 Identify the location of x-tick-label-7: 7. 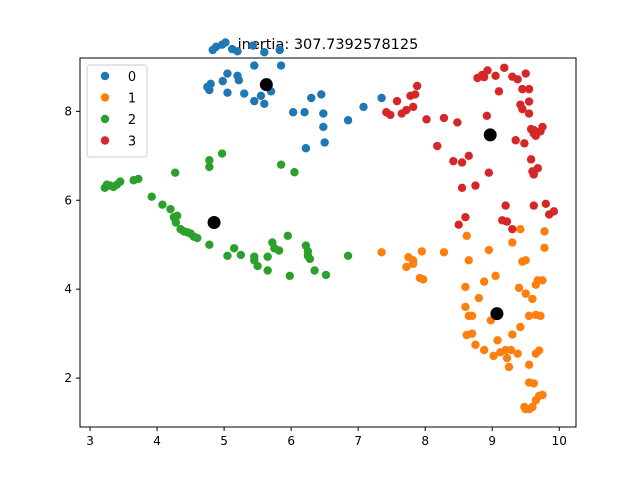
(358, 441).